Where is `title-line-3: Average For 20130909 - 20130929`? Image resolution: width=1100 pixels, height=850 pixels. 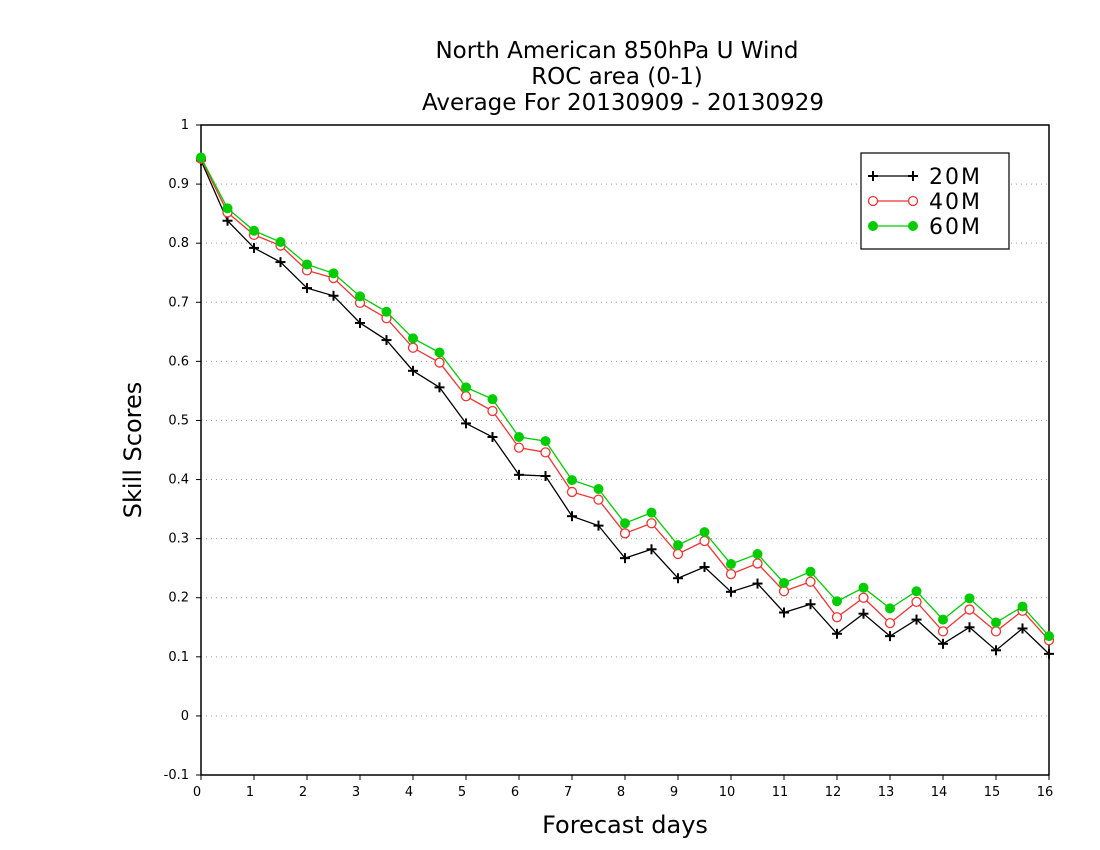
title-line-3: Average For 20130909 - 20130929 is located at coordinates (623, 103).